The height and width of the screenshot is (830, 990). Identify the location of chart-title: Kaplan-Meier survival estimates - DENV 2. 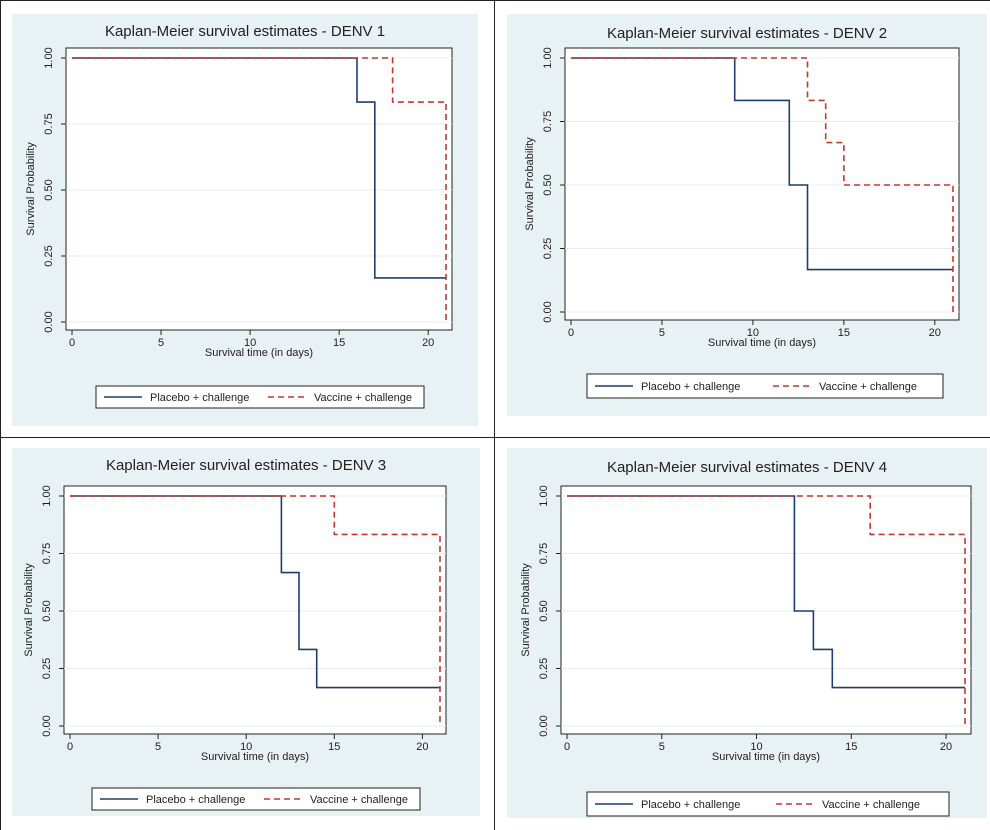
(747, 33).